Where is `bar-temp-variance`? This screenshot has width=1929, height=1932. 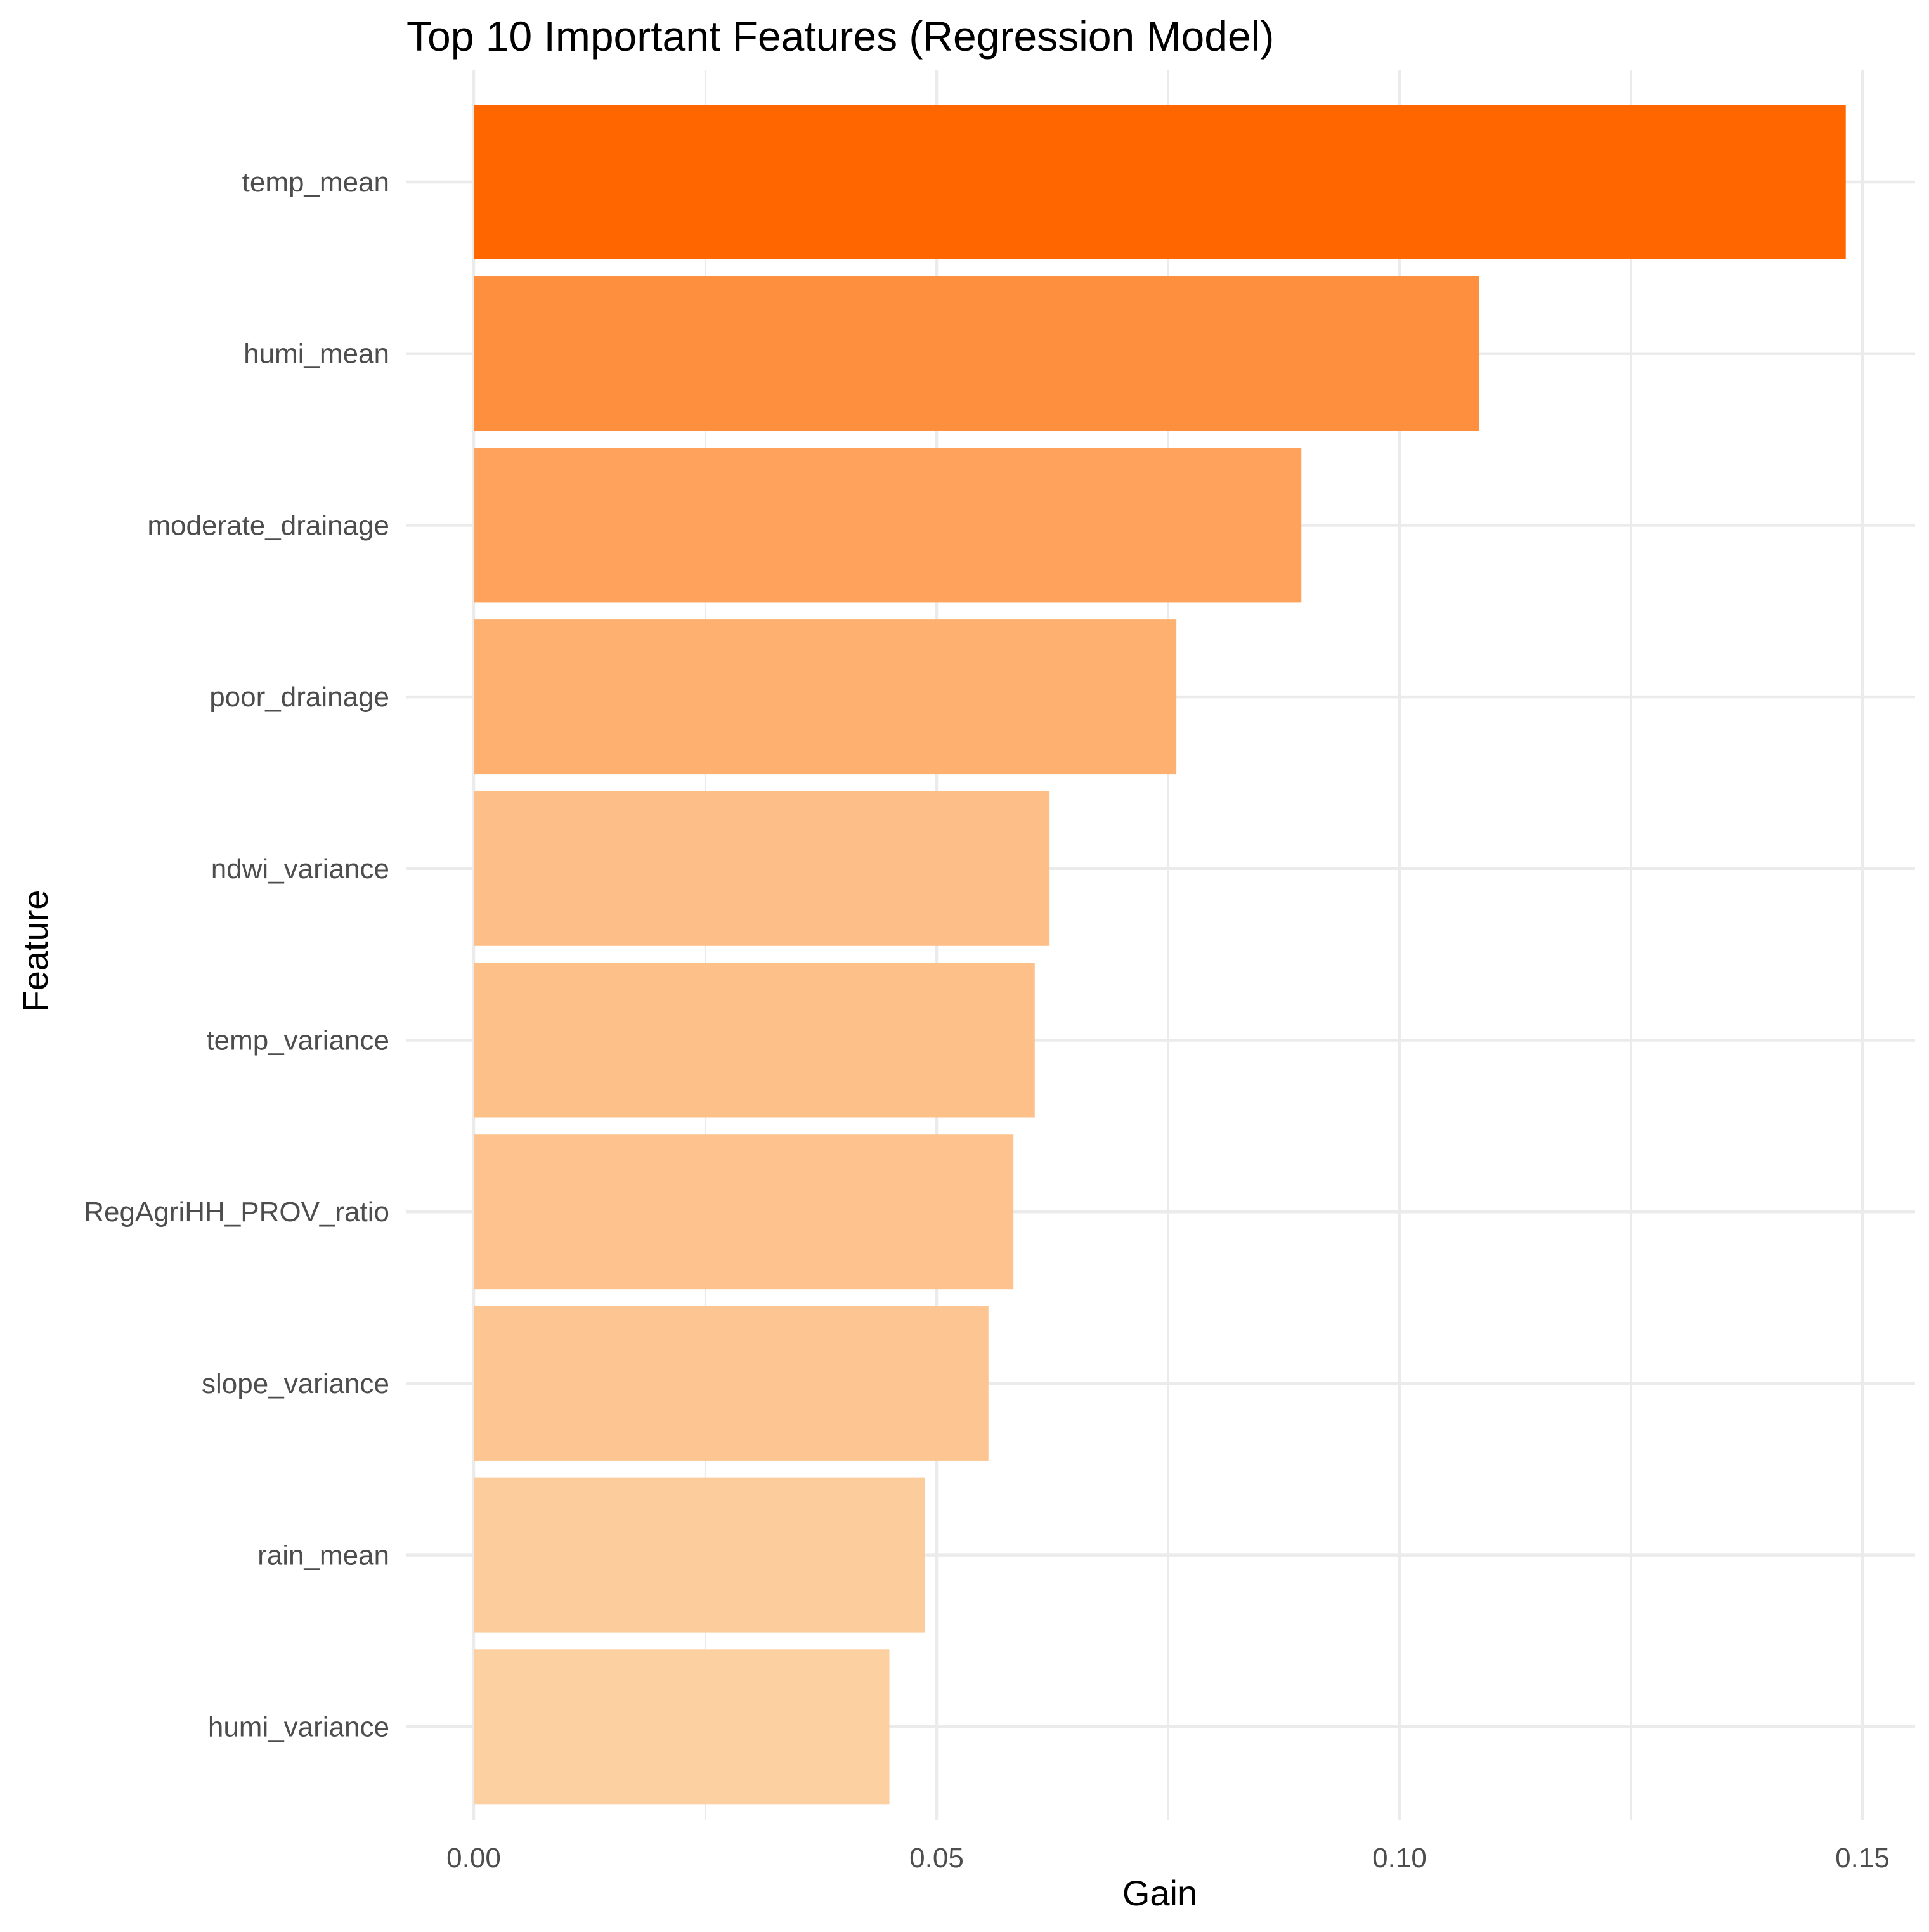
bar-temp-variance is located at coordinates (754, 1040).